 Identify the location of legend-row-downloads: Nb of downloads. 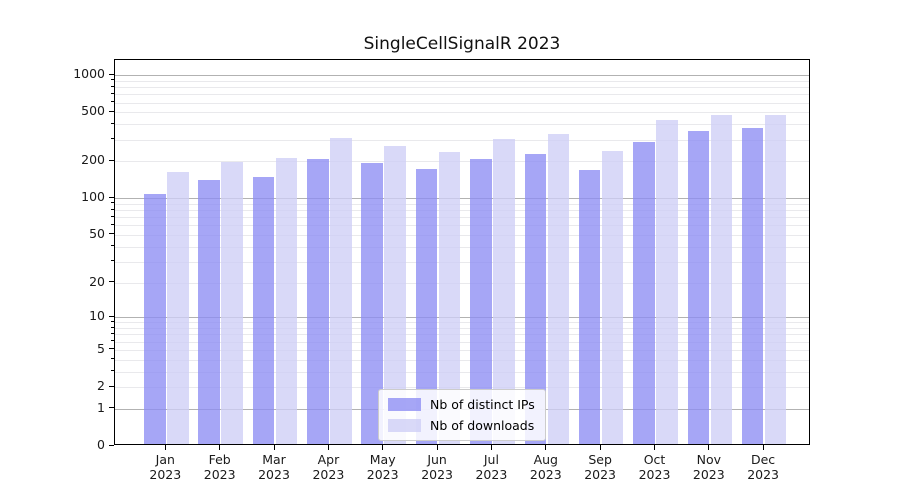
(461, 425).